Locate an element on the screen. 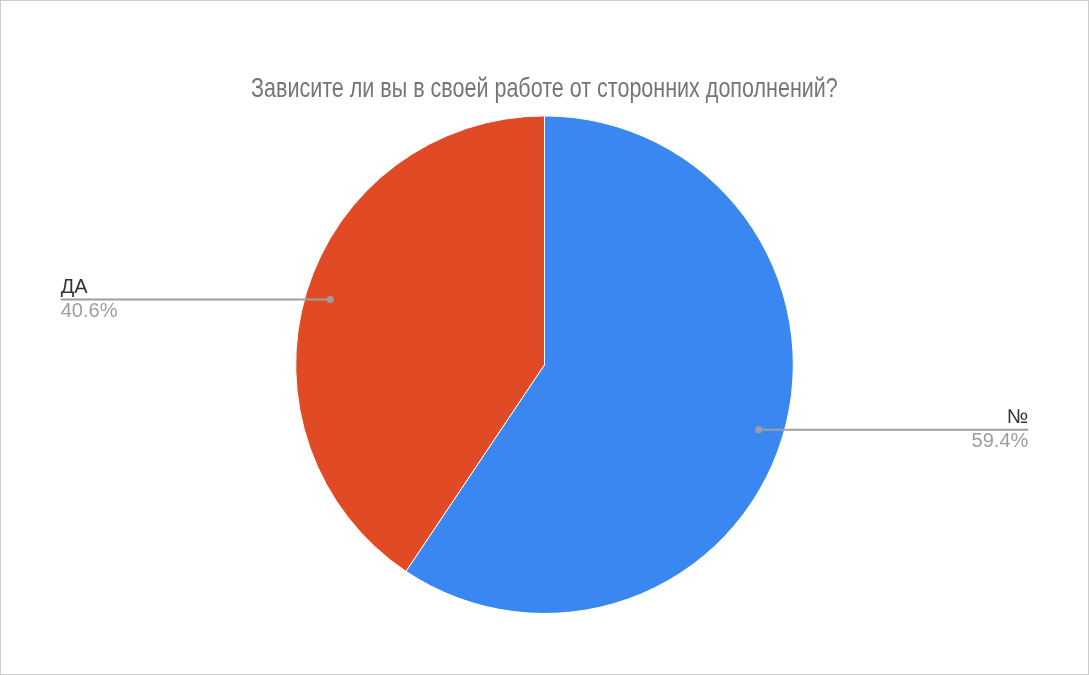  chart-title: Зависите ли вы в своей работе от сторонних дополнений? is located at coordinates (544, 87).